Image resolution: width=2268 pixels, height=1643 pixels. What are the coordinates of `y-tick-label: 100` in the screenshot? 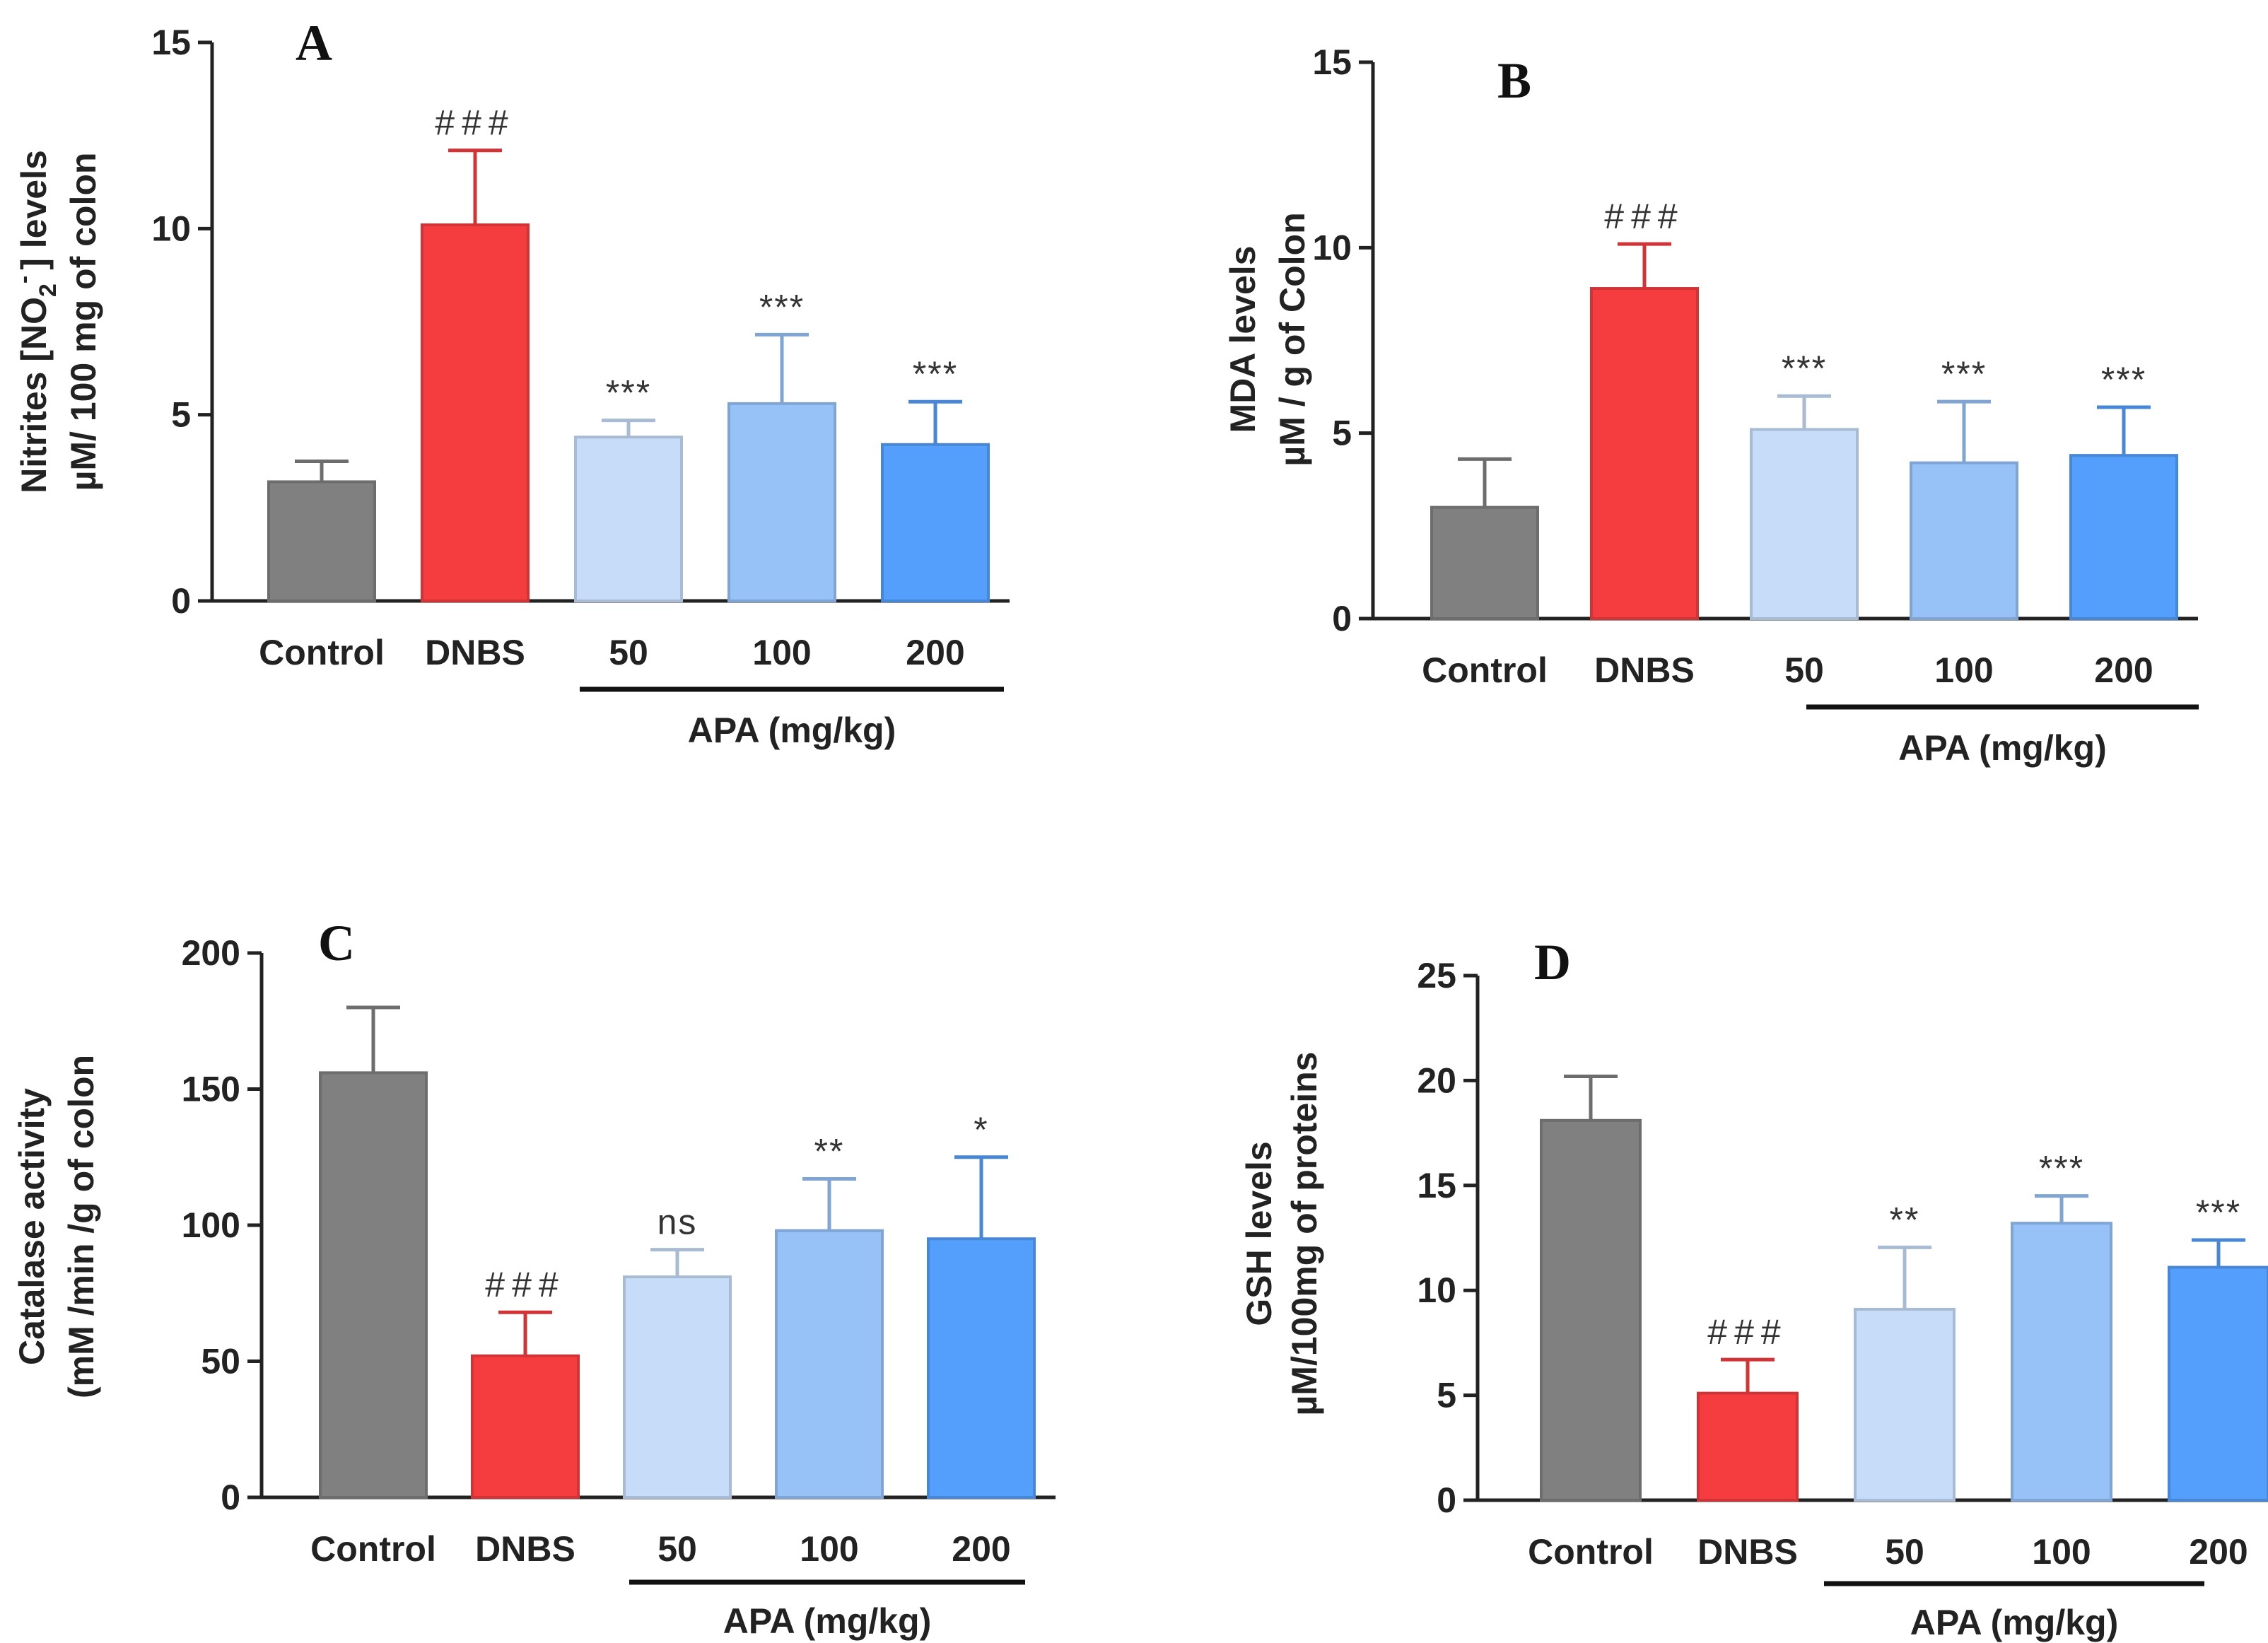 It's located at (211, 1225).